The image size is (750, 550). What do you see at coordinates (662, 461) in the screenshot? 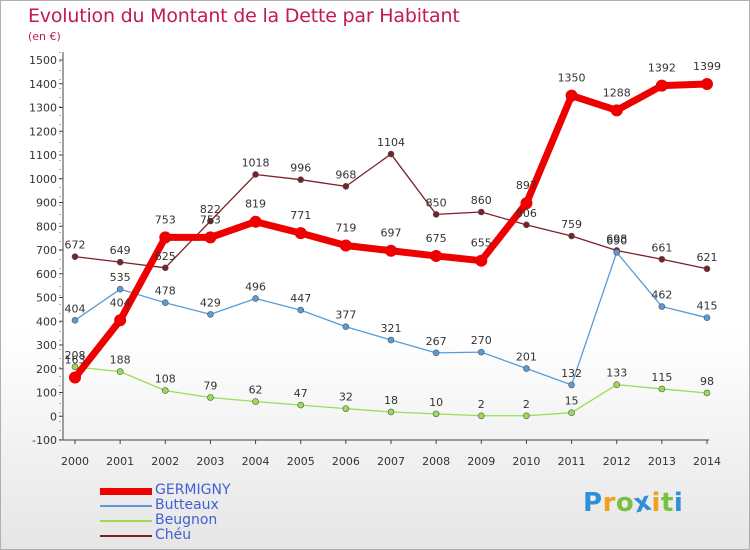
I see `x-tick-label: 2013` at bounding box center [662, 461].